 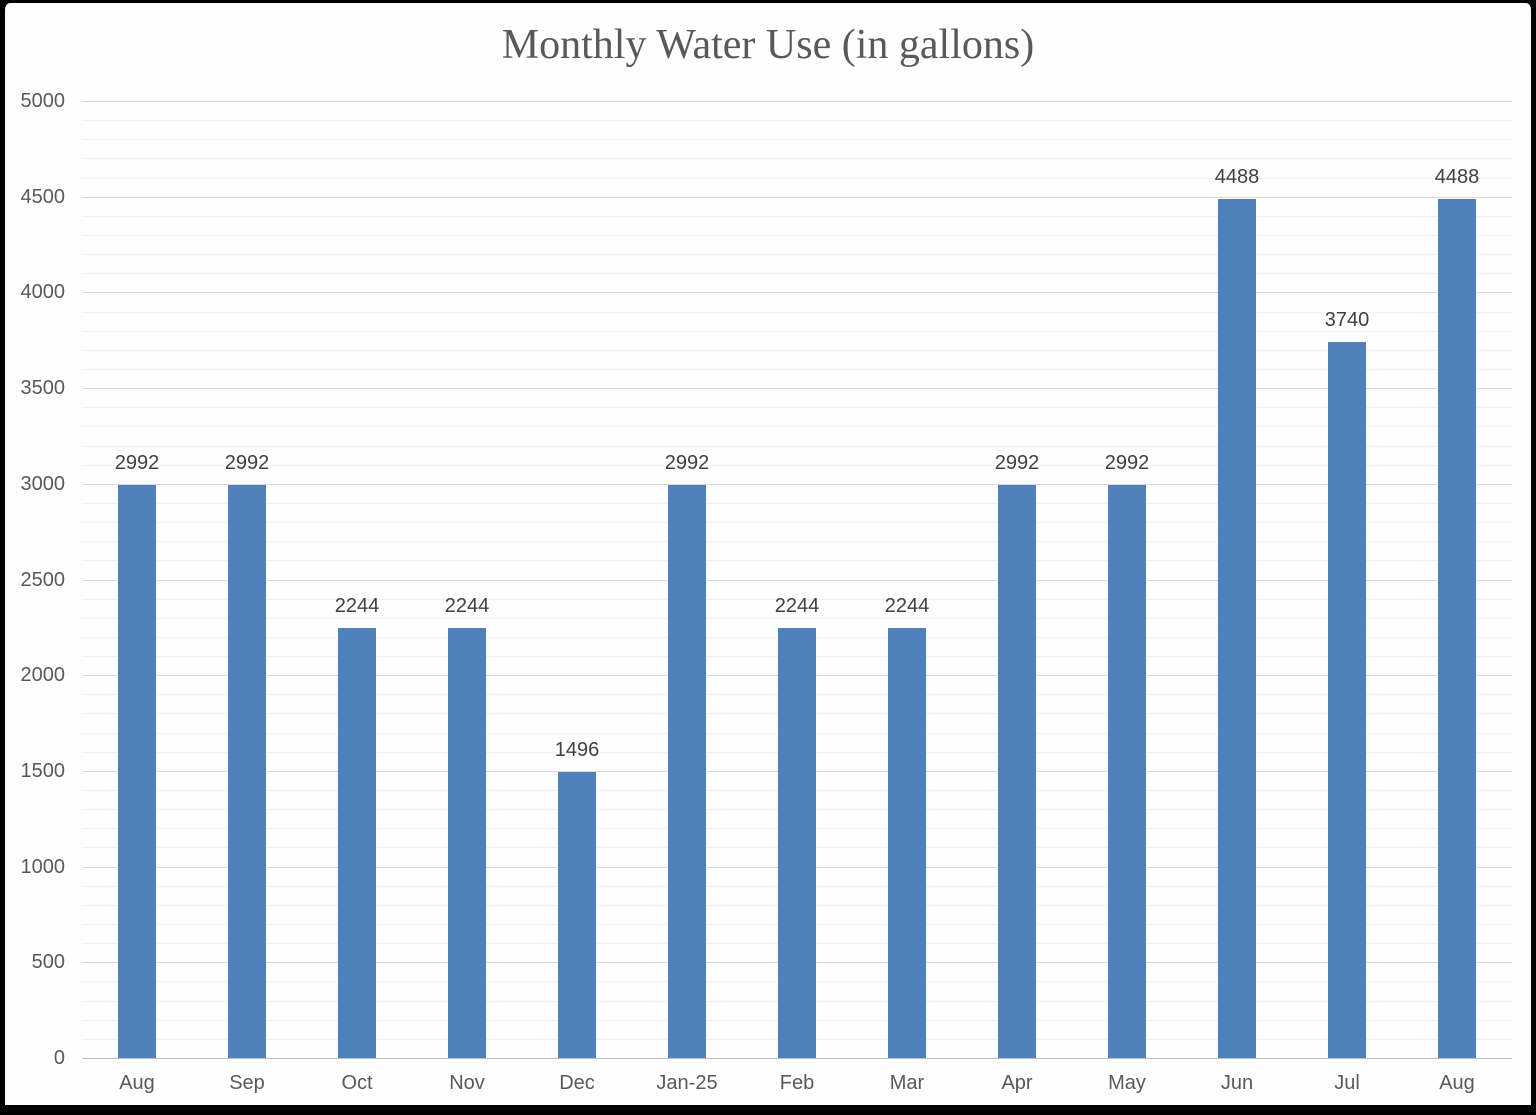 What do you see at coordinates (797, 843) in the screenshot?
I see `bar-feb` at bounding box center [797, 843].